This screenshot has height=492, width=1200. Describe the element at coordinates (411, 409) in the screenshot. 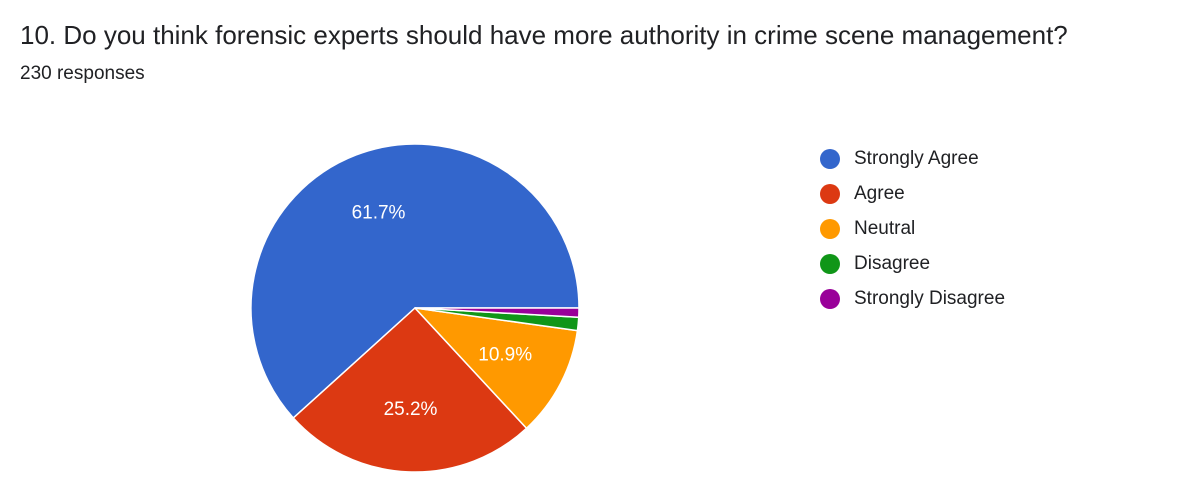

I see `slice-label-agree: 25.2%` at that location.